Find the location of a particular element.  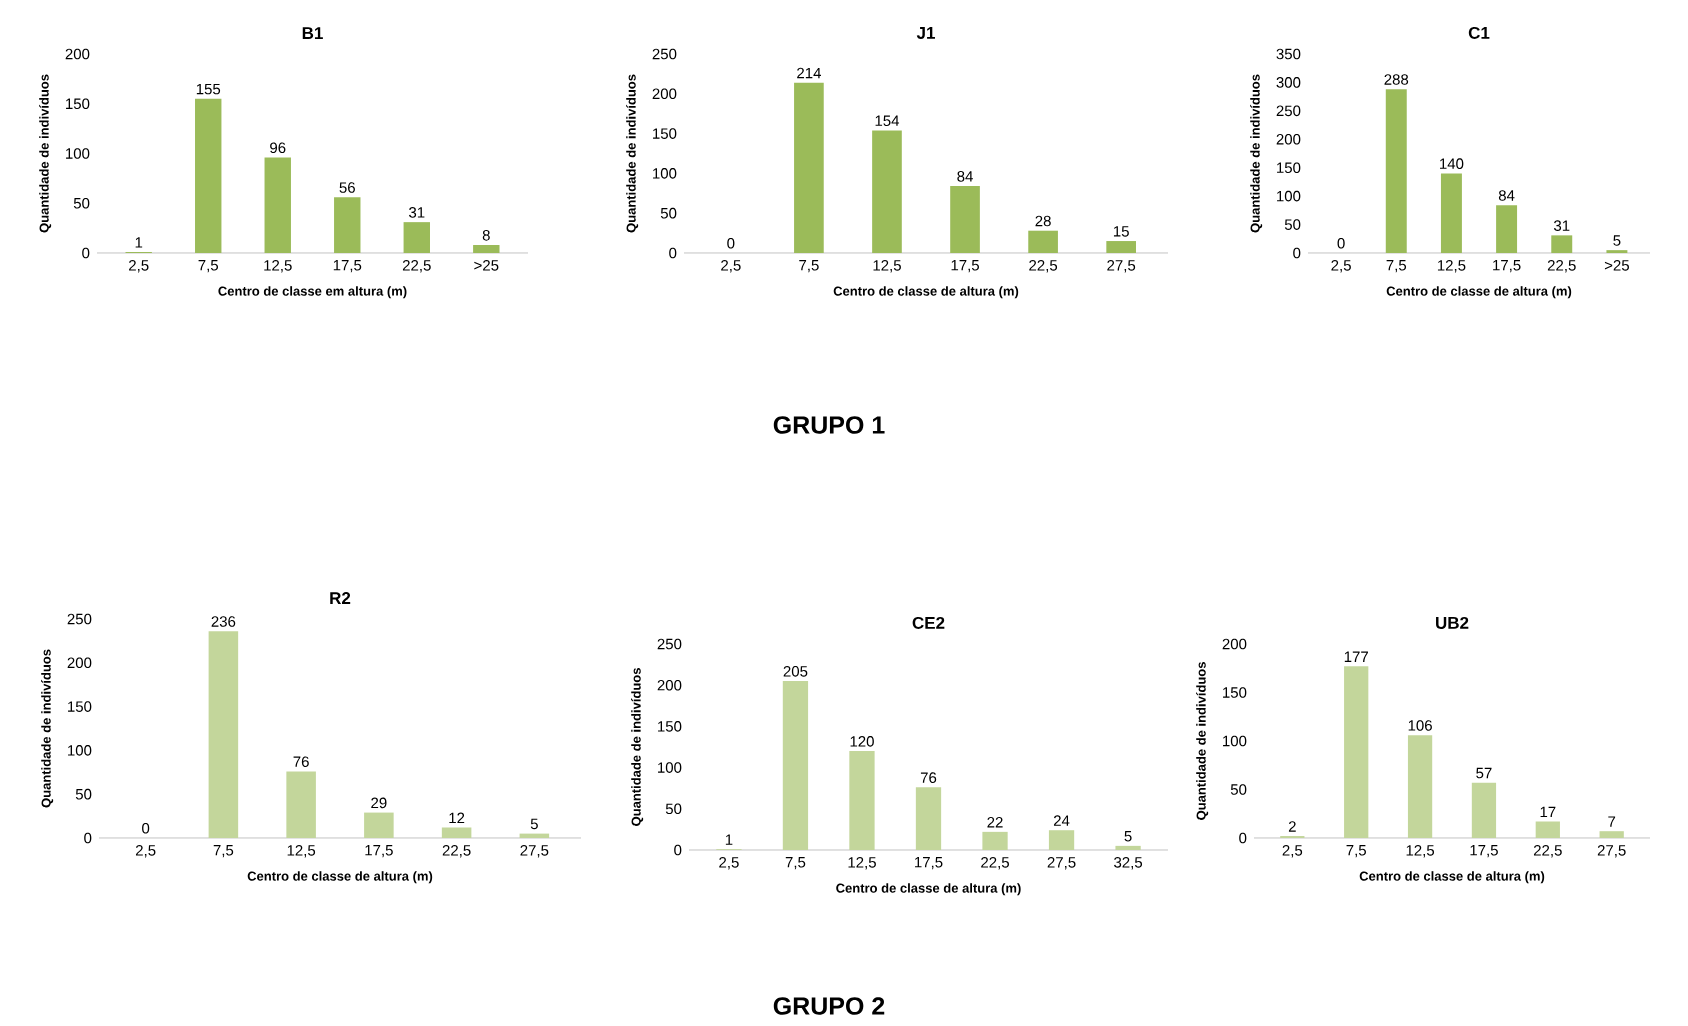

text: GRUPO 2 is located at coordinates (829, 1006).